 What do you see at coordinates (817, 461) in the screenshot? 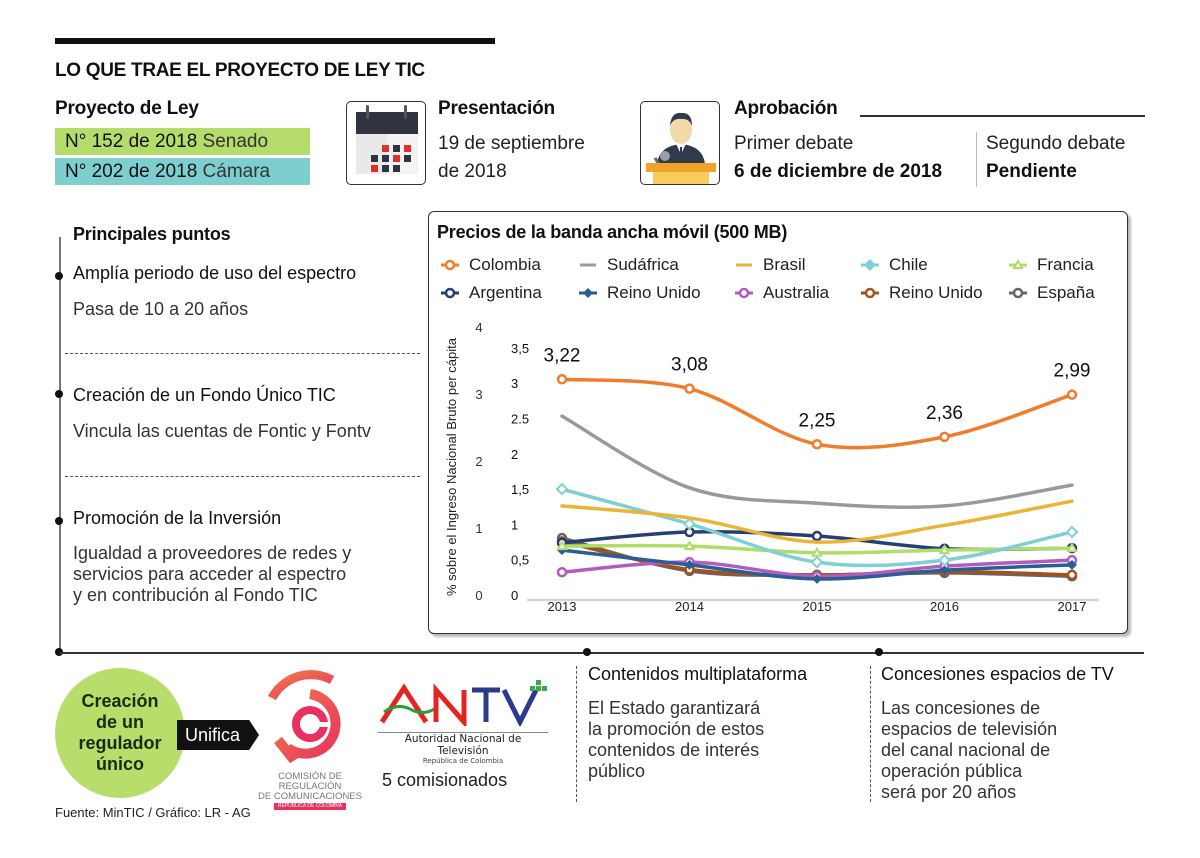
I see `series-line-sudafrica` at bounding box center [817, 461].